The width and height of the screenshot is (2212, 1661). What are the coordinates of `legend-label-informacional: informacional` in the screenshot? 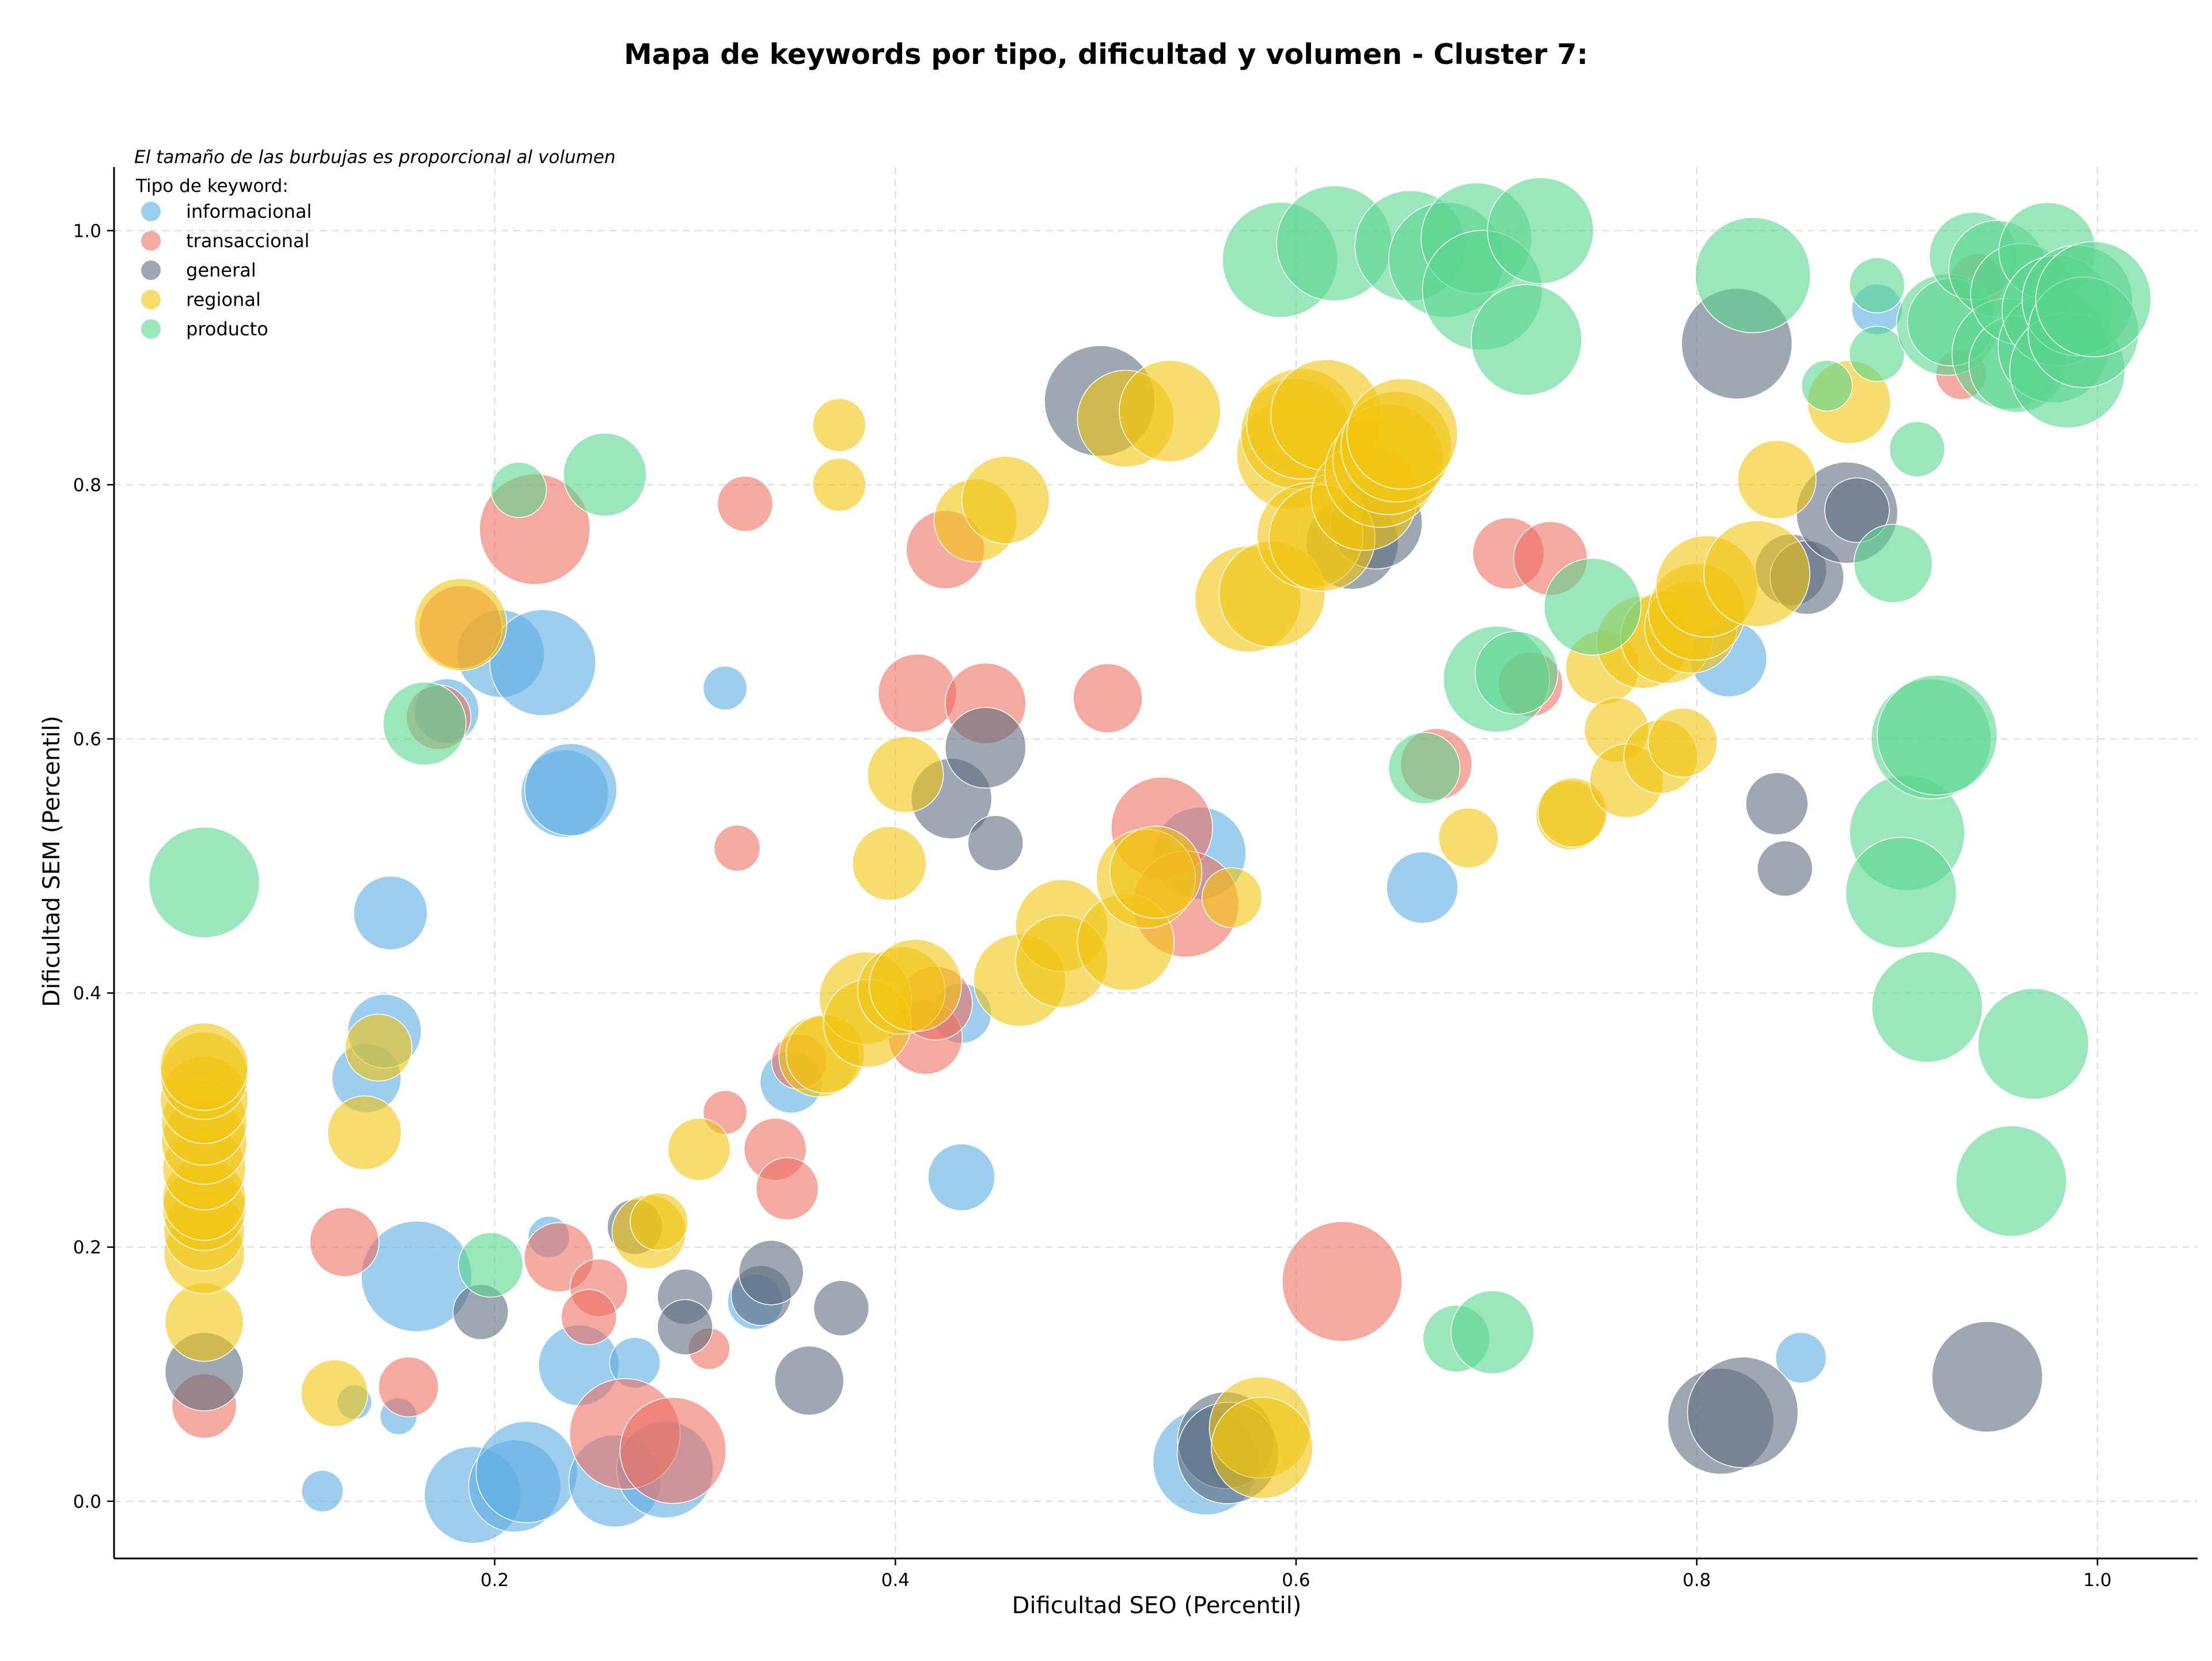 It's located at (249, 211).